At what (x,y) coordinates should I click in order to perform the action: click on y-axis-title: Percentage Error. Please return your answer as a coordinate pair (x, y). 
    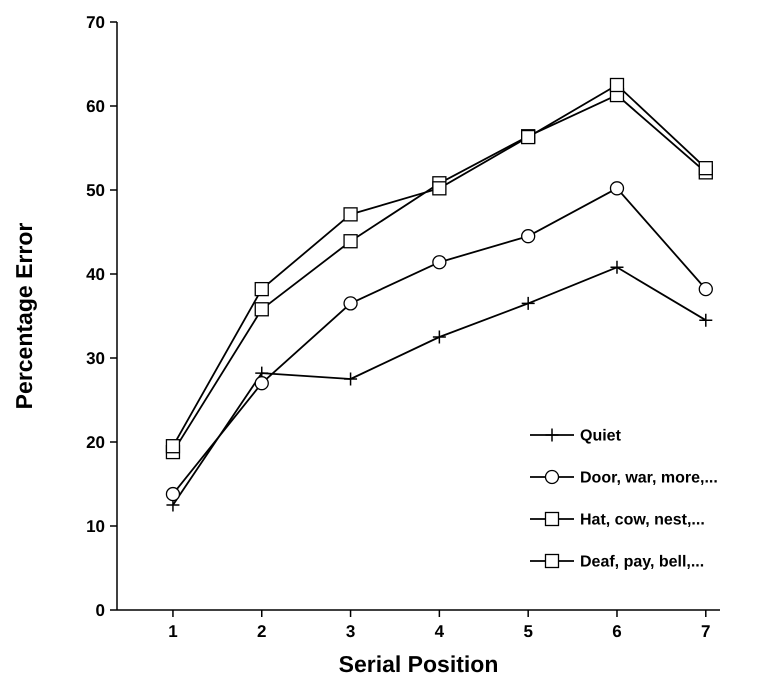
    Looking at the image, I should click on (24, 316).